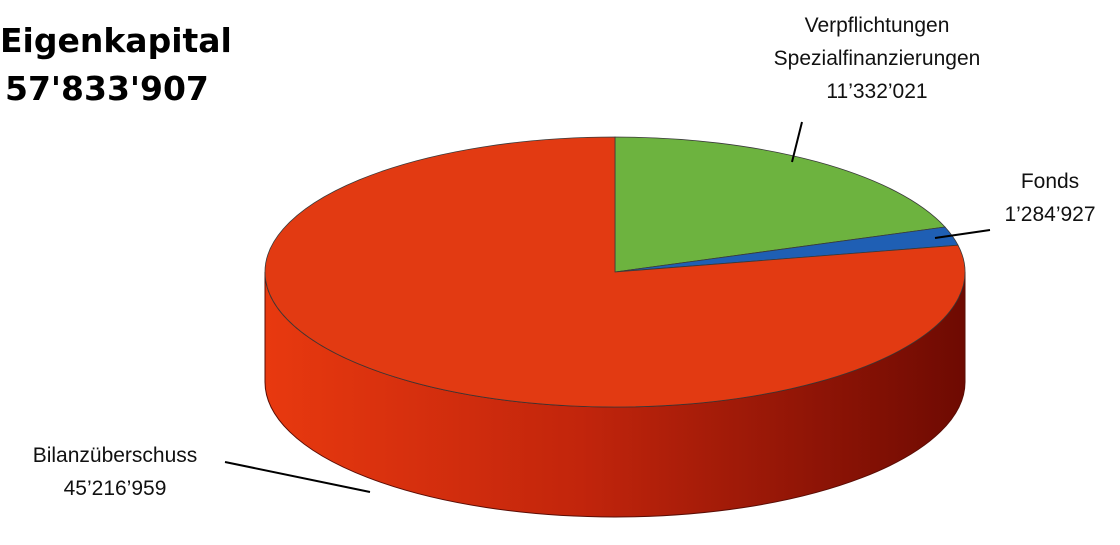 The width and height of the screenshot is (1120, 545). I want to click on slice-name-label-0: Verpflichtungen, so click(877, 25).